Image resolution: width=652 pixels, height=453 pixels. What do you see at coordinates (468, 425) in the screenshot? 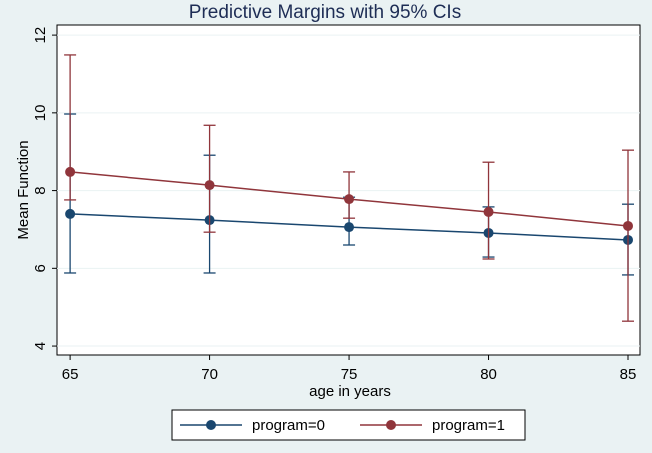
I see `legend-label: program=1` at bounding box center [468, 425].